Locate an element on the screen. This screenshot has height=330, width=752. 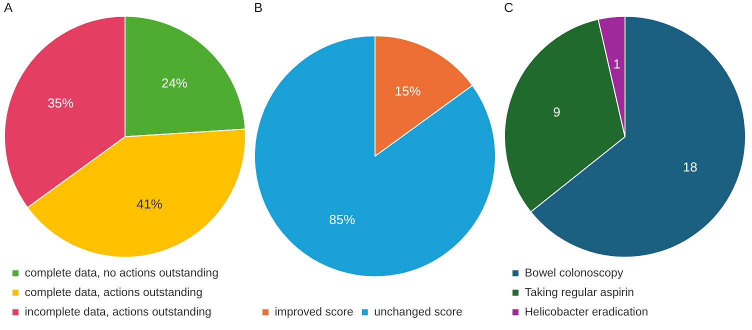
legend-label: complete data, no actions outstanding is located at coordinates (121, 273).